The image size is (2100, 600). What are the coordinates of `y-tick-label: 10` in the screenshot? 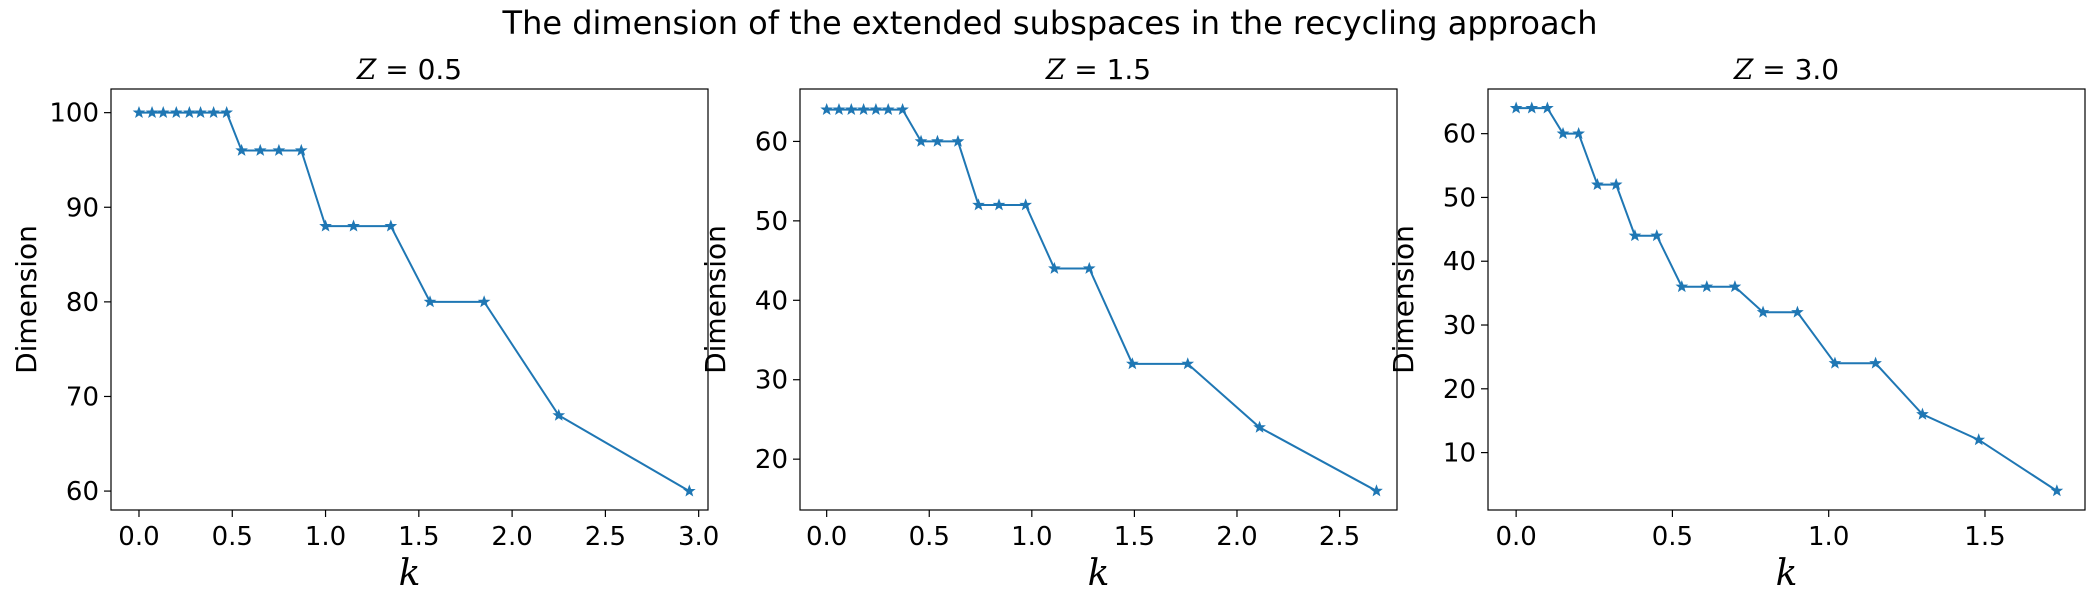 It's located at (1459, 454).